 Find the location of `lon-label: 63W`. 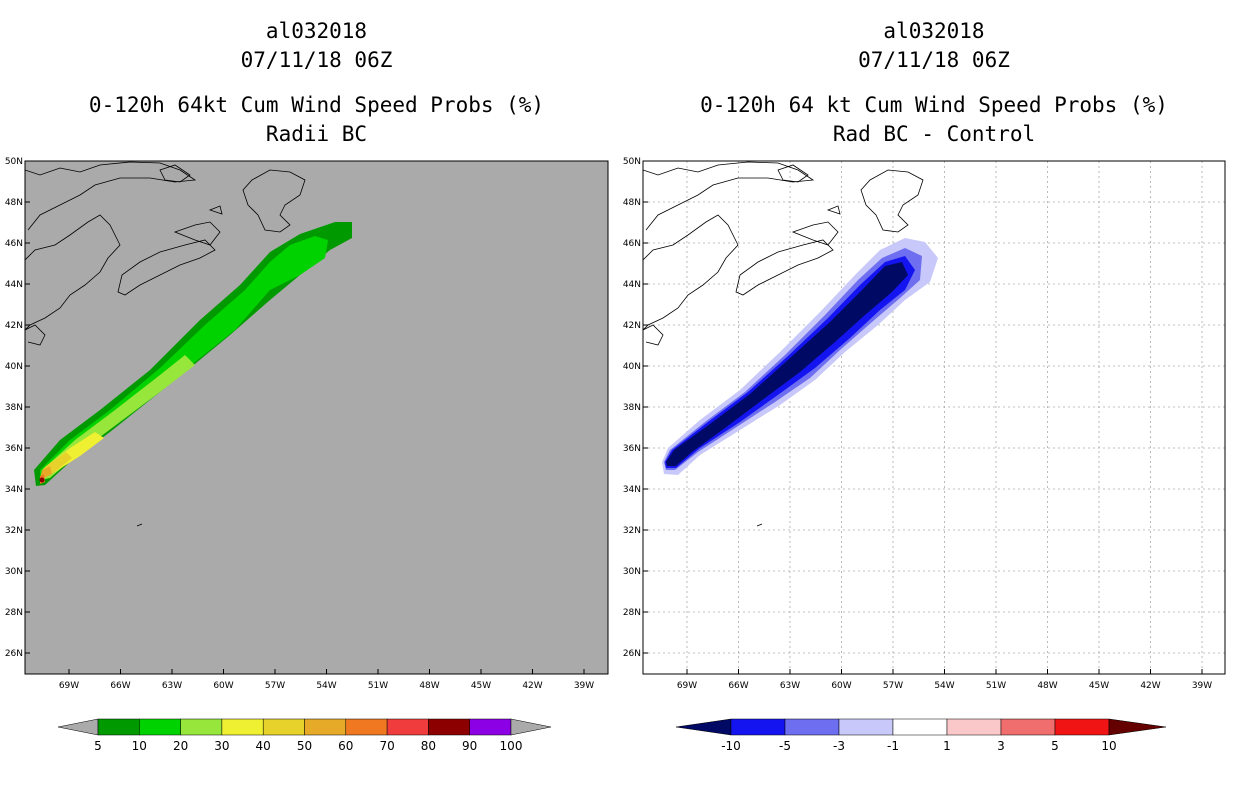

lon-label: 63W is located at coordinates (790, 686).